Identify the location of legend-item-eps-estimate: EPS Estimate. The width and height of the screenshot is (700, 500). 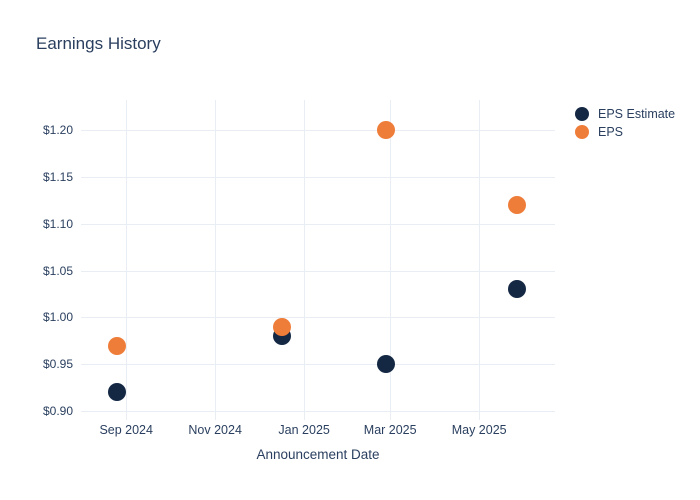
(622, 114).